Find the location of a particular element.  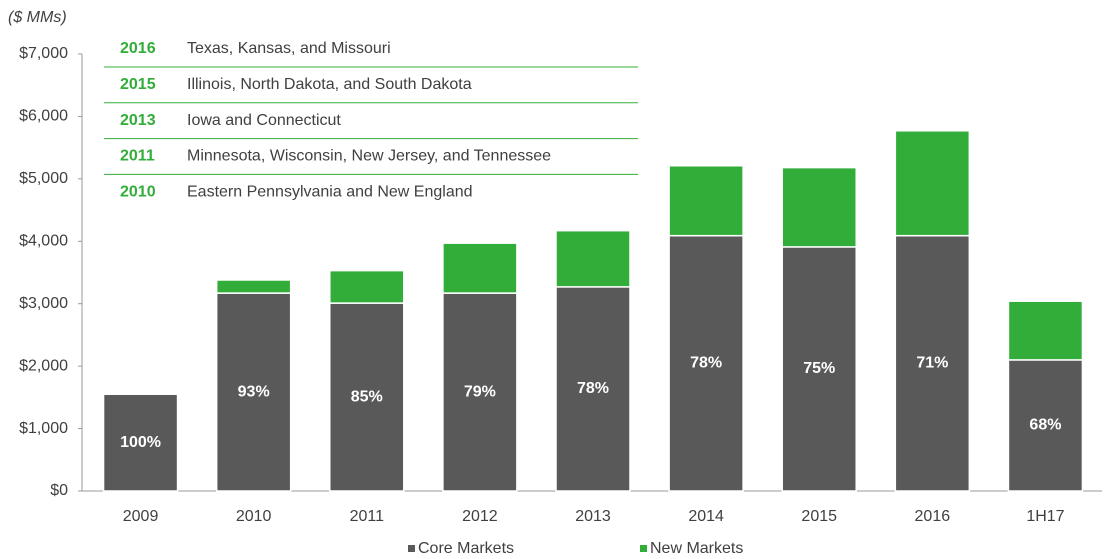

share-label: 100% is located at coordinates (140, 442).